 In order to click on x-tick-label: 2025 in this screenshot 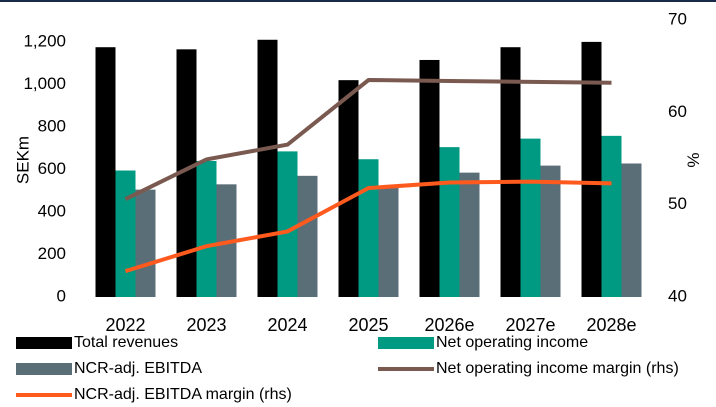, I will do `click(368, 325)`.